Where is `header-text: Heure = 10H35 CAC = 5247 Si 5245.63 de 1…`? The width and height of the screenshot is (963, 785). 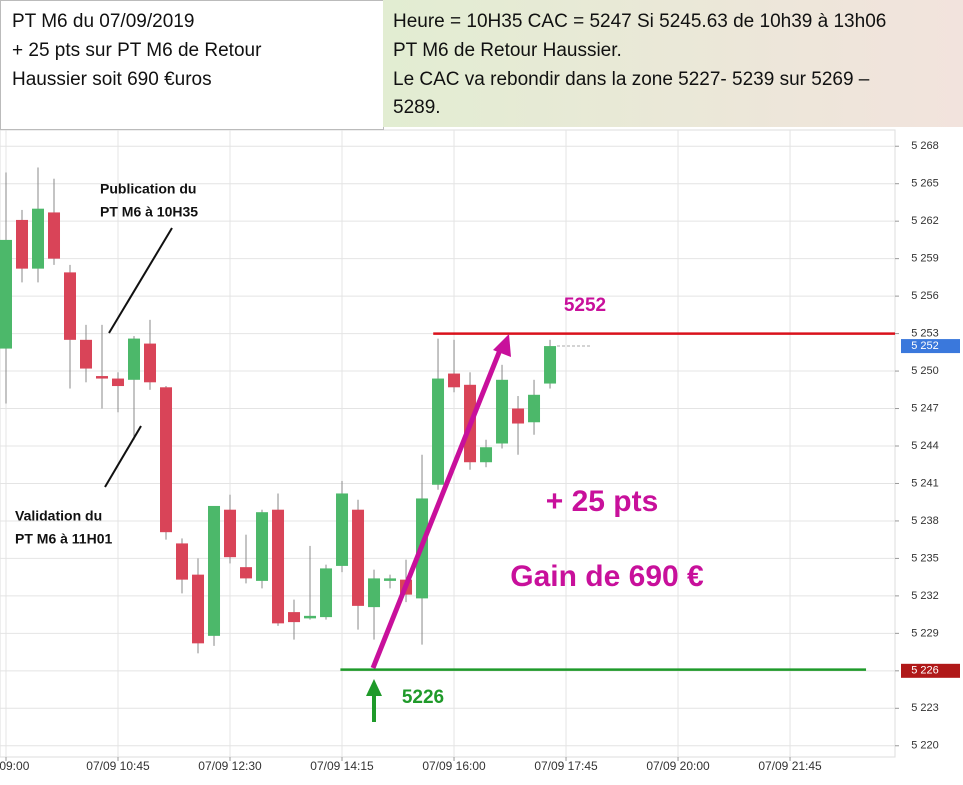
header-text: Heure = 10H35 CAC = 5247 Si 5245.63 de 1… is located at coordinates (639, 21).